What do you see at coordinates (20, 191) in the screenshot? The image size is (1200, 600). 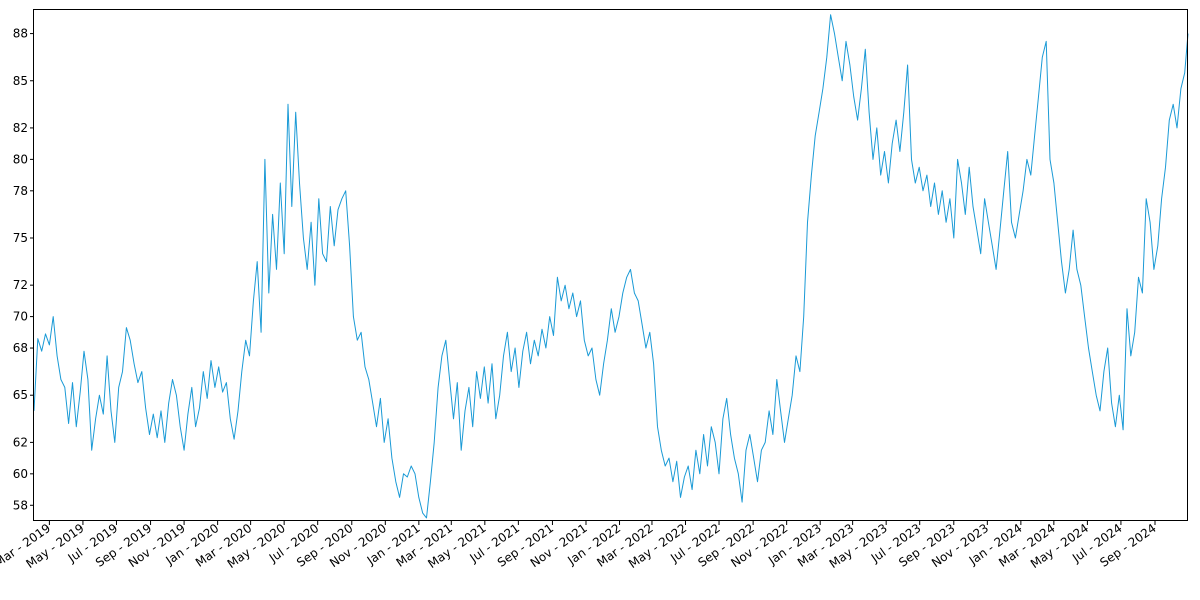 I see `y-tick-label: 78` at bounding box center [20, 191].